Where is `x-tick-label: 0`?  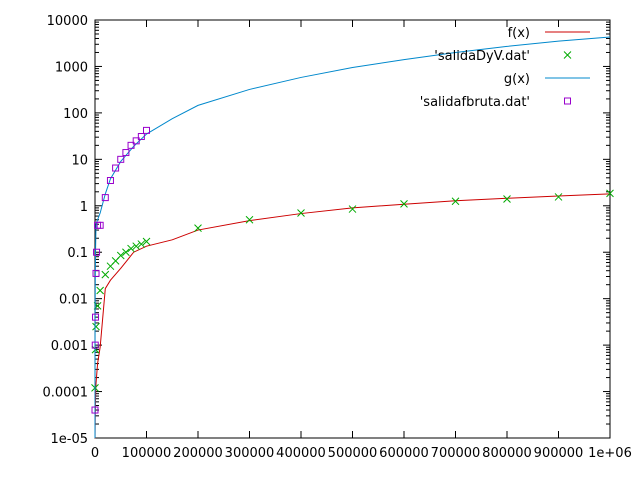 x-tick-label: 0 is located at coordinates (95, 453).